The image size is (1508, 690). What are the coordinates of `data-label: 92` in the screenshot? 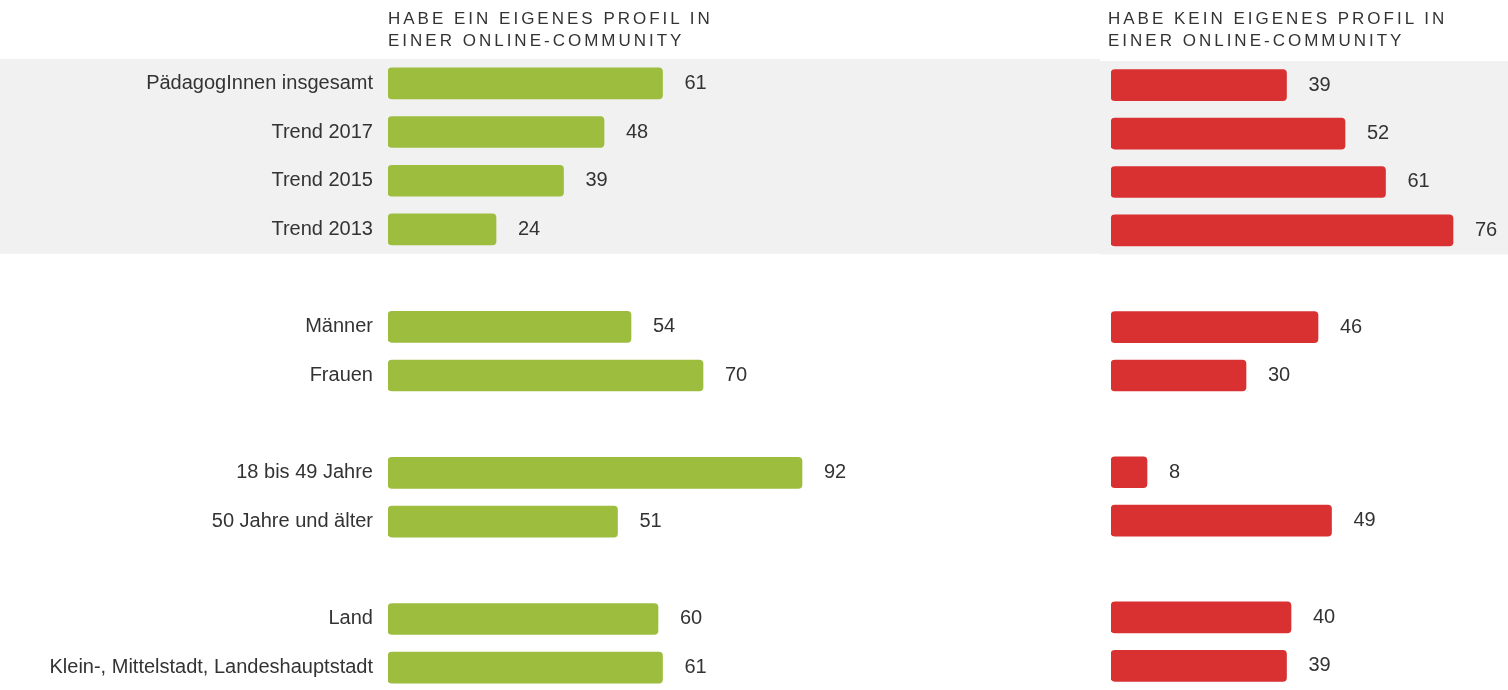 It's located at (835, 471).